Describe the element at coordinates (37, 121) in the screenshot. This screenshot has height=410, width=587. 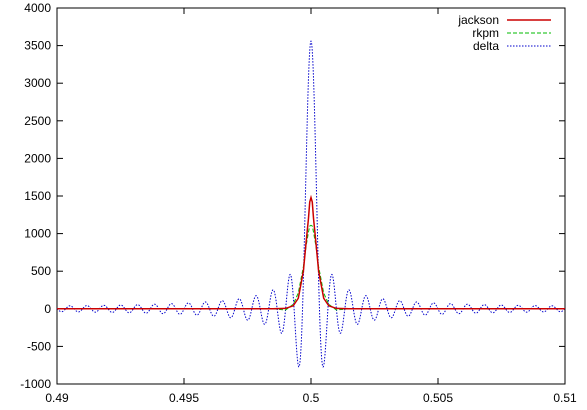
I see `y-tick-label: 2500` at that location.